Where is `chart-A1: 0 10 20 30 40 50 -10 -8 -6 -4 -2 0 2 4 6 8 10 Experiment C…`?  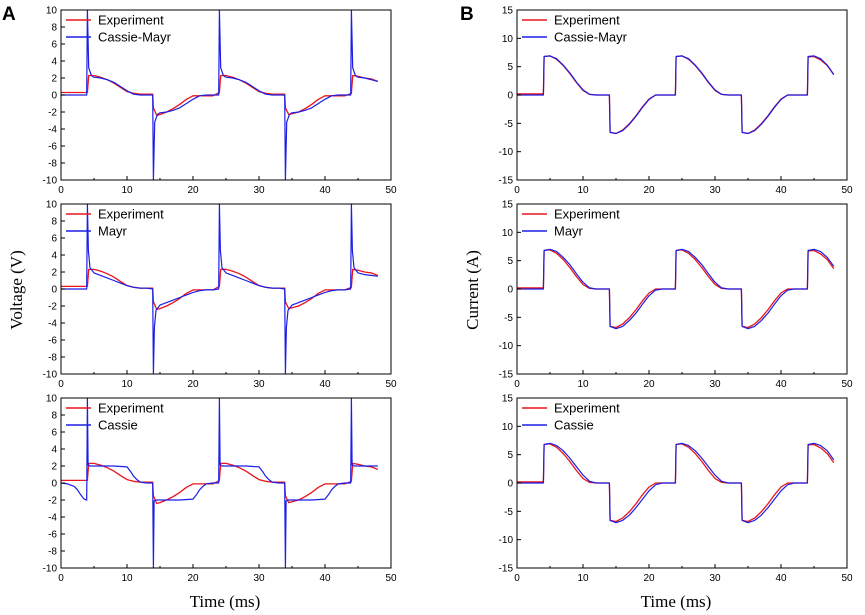 chart-A1: 0 10 20 30 40 50 -10 -8 -6 -4 -2 0 2 4 6 8 10 Experiment C… is located at coordinates (220, 101).